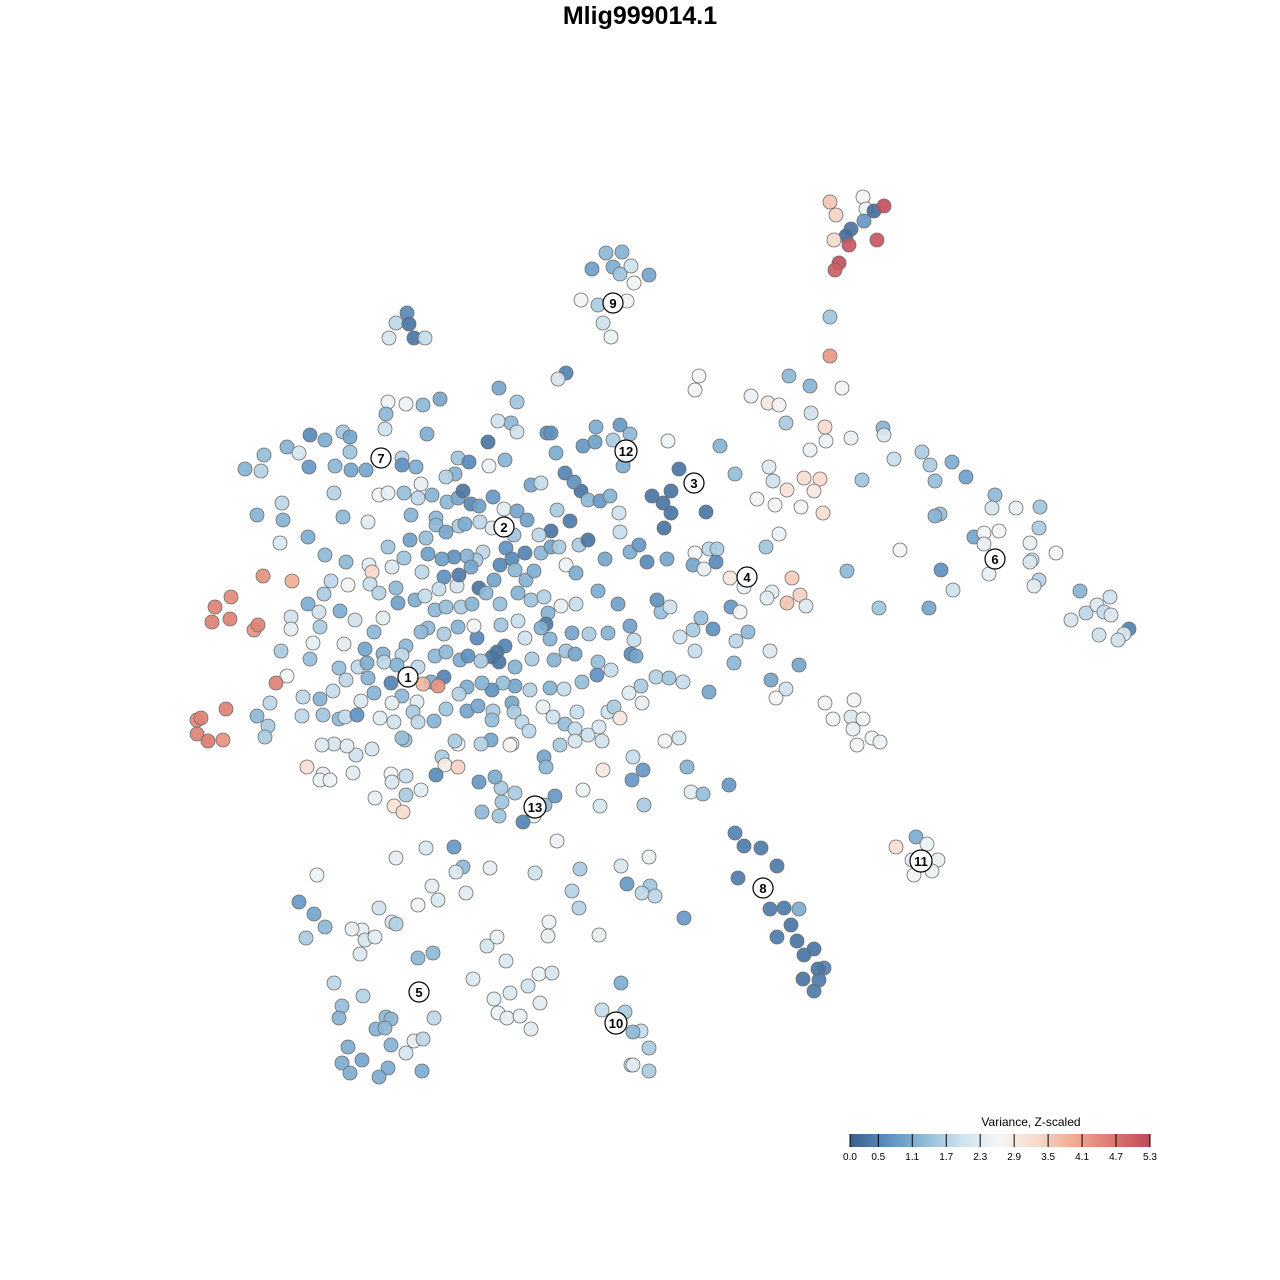 The image size is (1280, 1280). Describe the element at coordinates (1014, 1157) in the screenshot. I see `colorbar-tick-label: 2.9` at that location.